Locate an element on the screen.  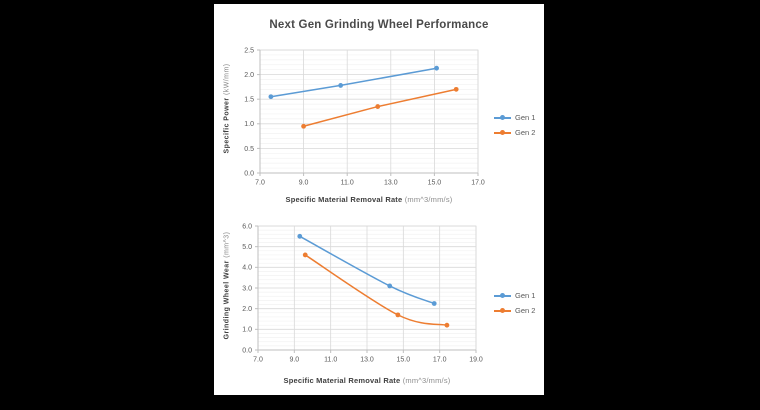
specific-power-y-axis-label: Specific Power (kW/mm) is located at coordinates (227, 109).